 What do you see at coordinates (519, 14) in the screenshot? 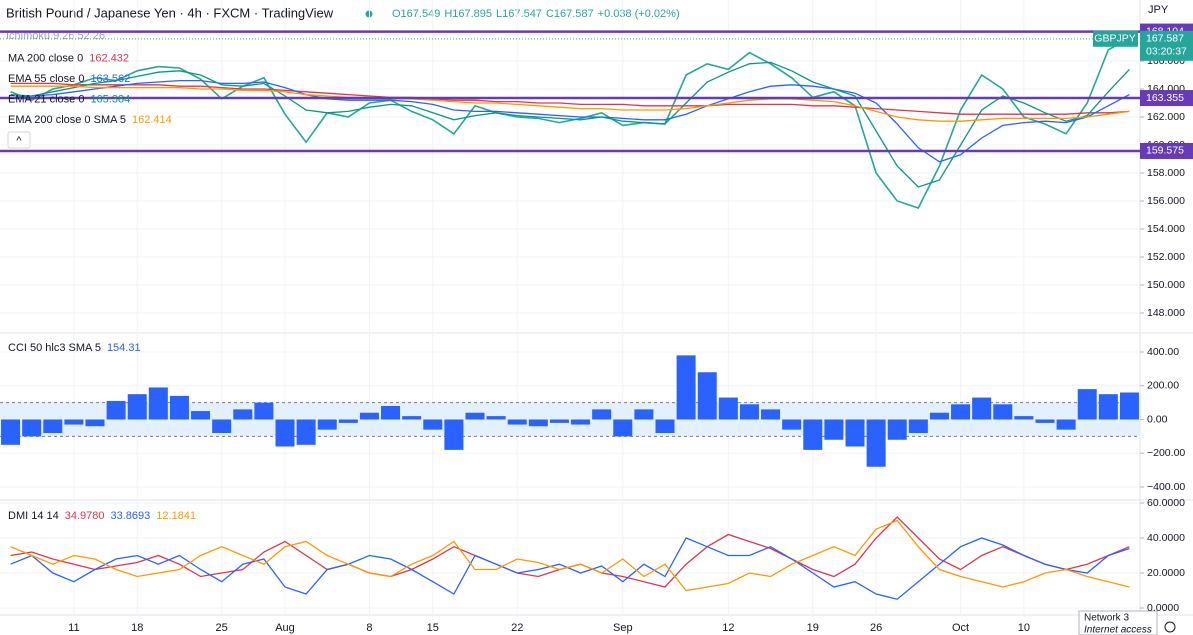
I see `ohlc-value: L167.547` at bounding box center [519, 14].